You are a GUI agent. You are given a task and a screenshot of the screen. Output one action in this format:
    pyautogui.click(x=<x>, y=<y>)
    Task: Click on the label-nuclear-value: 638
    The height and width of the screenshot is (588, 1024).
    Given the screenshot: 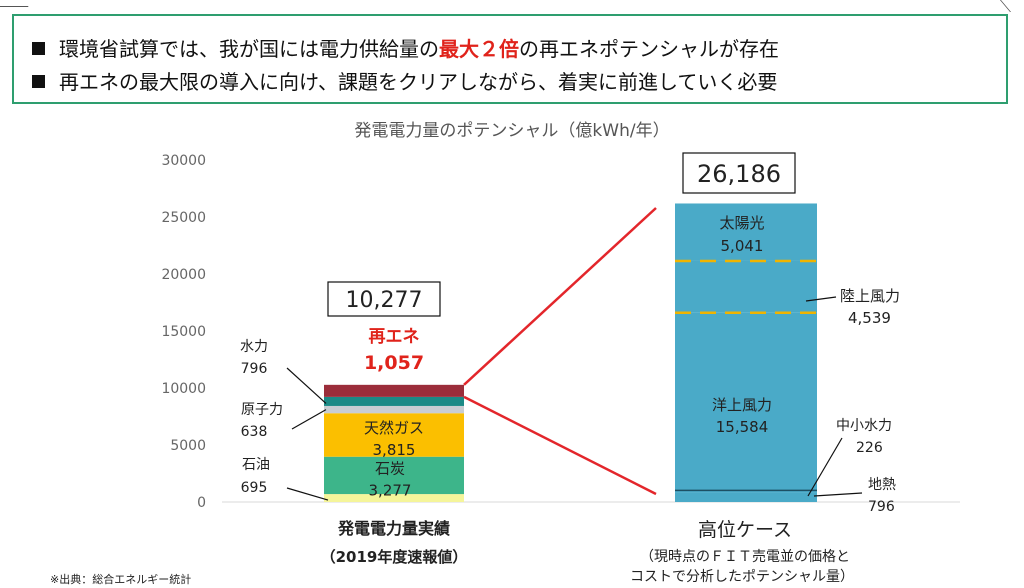 What is the action you would take?
    pyautogui.click(x=254, y=432)
    